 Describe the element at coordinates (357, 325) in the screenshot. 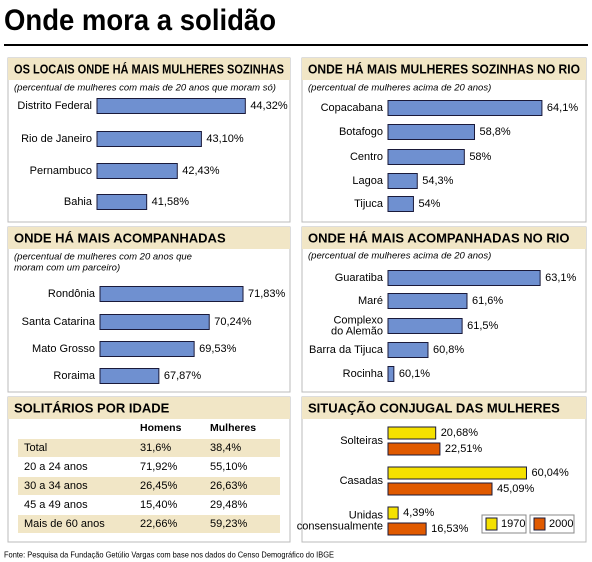

I see `category-label: Complexo do Alemão` at that location.